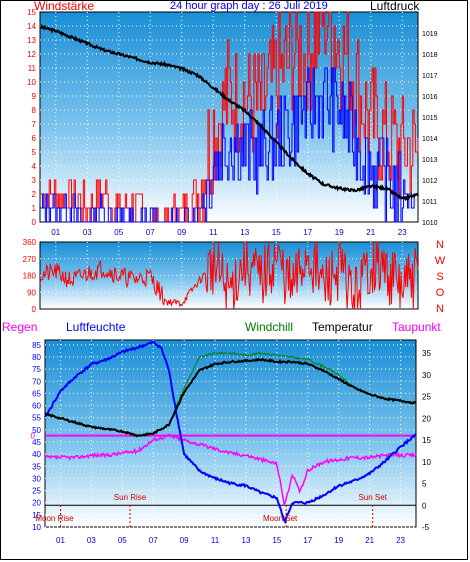 This screenshot has height=562, width=470. What do you see at coordinates (276, 232) in the screenshot?
I see `x-tick-label-1: 15` at bounding box center [276, 232].